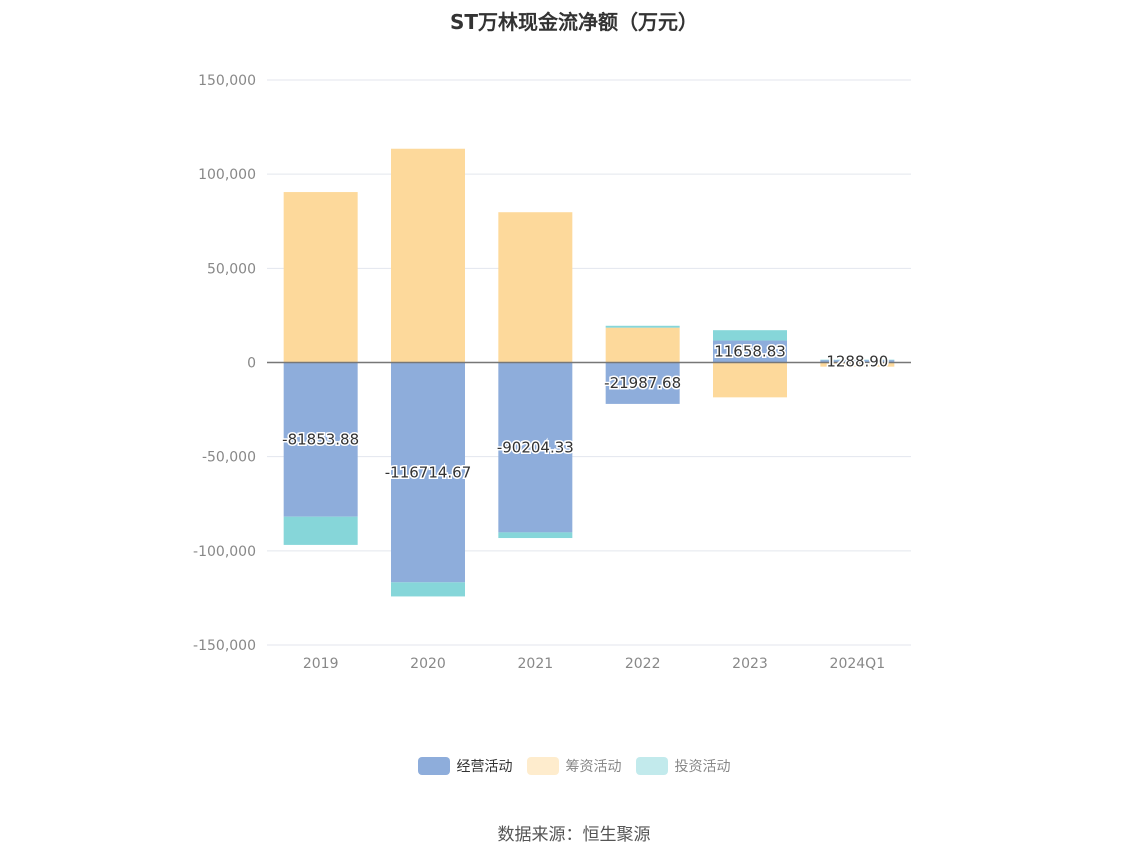  What do you see at coordinates (229, 458) in the screenshot?
I see `y-tick-label: -50,000` at bounding box center [229, 458].